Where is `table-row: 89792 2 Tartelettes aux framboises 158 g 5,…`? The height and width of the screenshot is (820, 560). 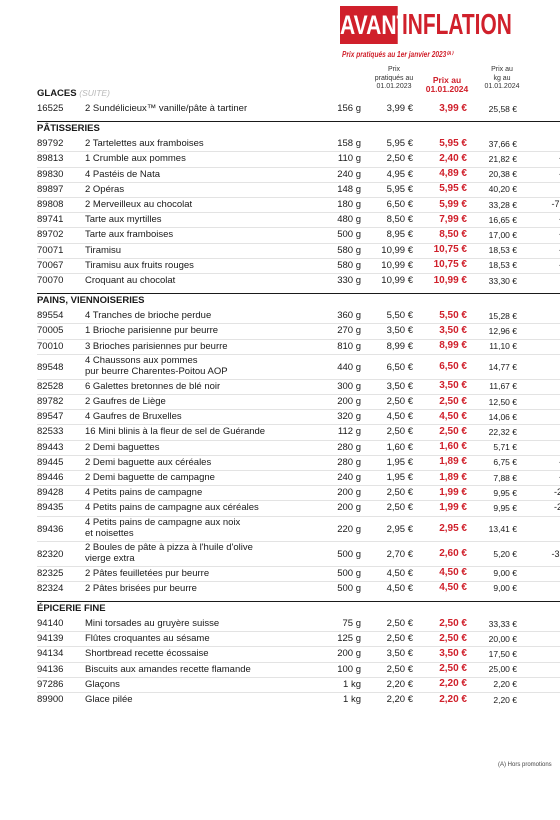
table-row: 89792 2 Tartelettes aux framboises 158 g 5,… is located at coordinates (298, 144).